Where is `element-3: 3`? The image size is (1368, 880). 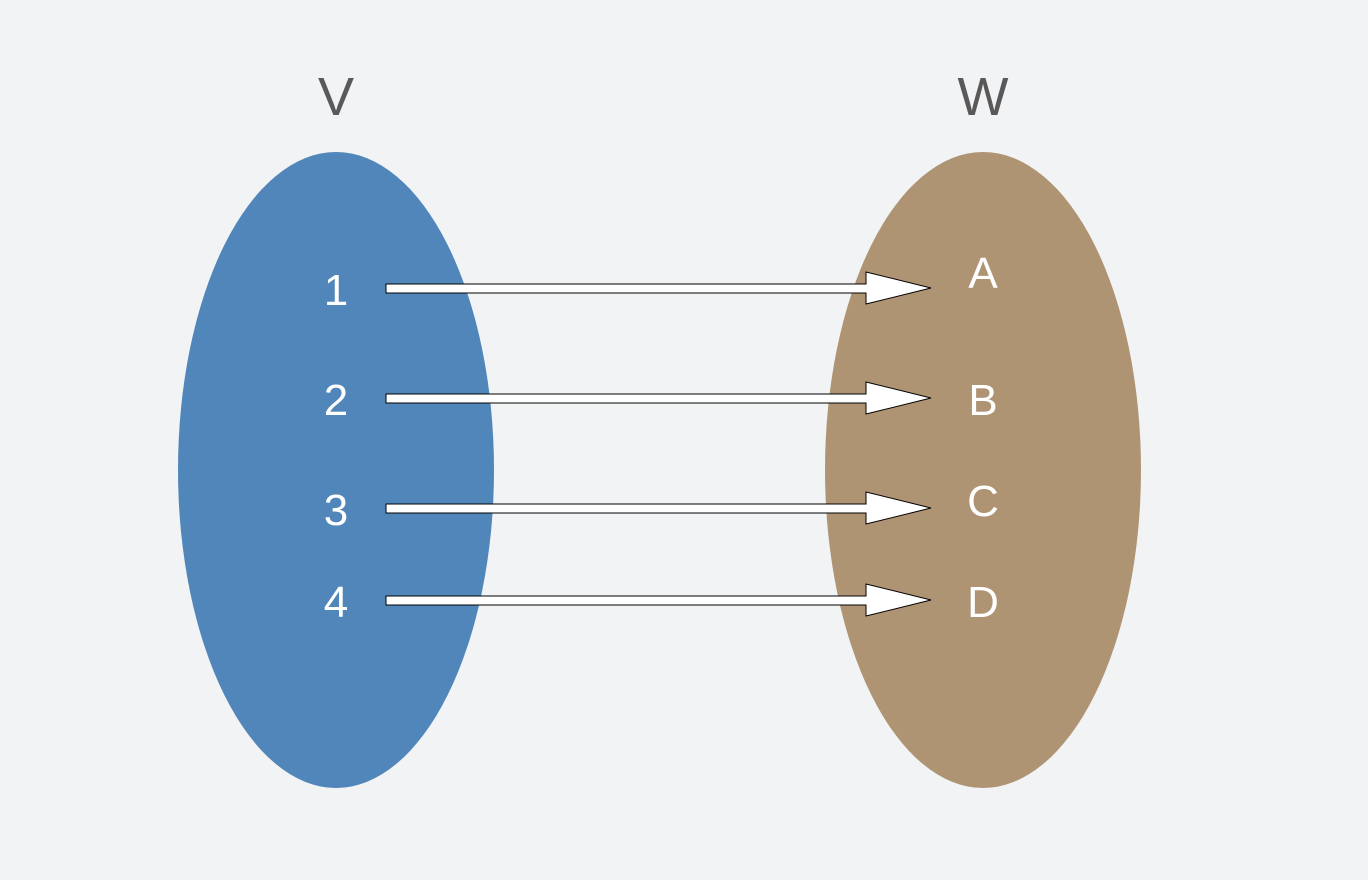
element-3: 3 is located at coordinates (336, 510).